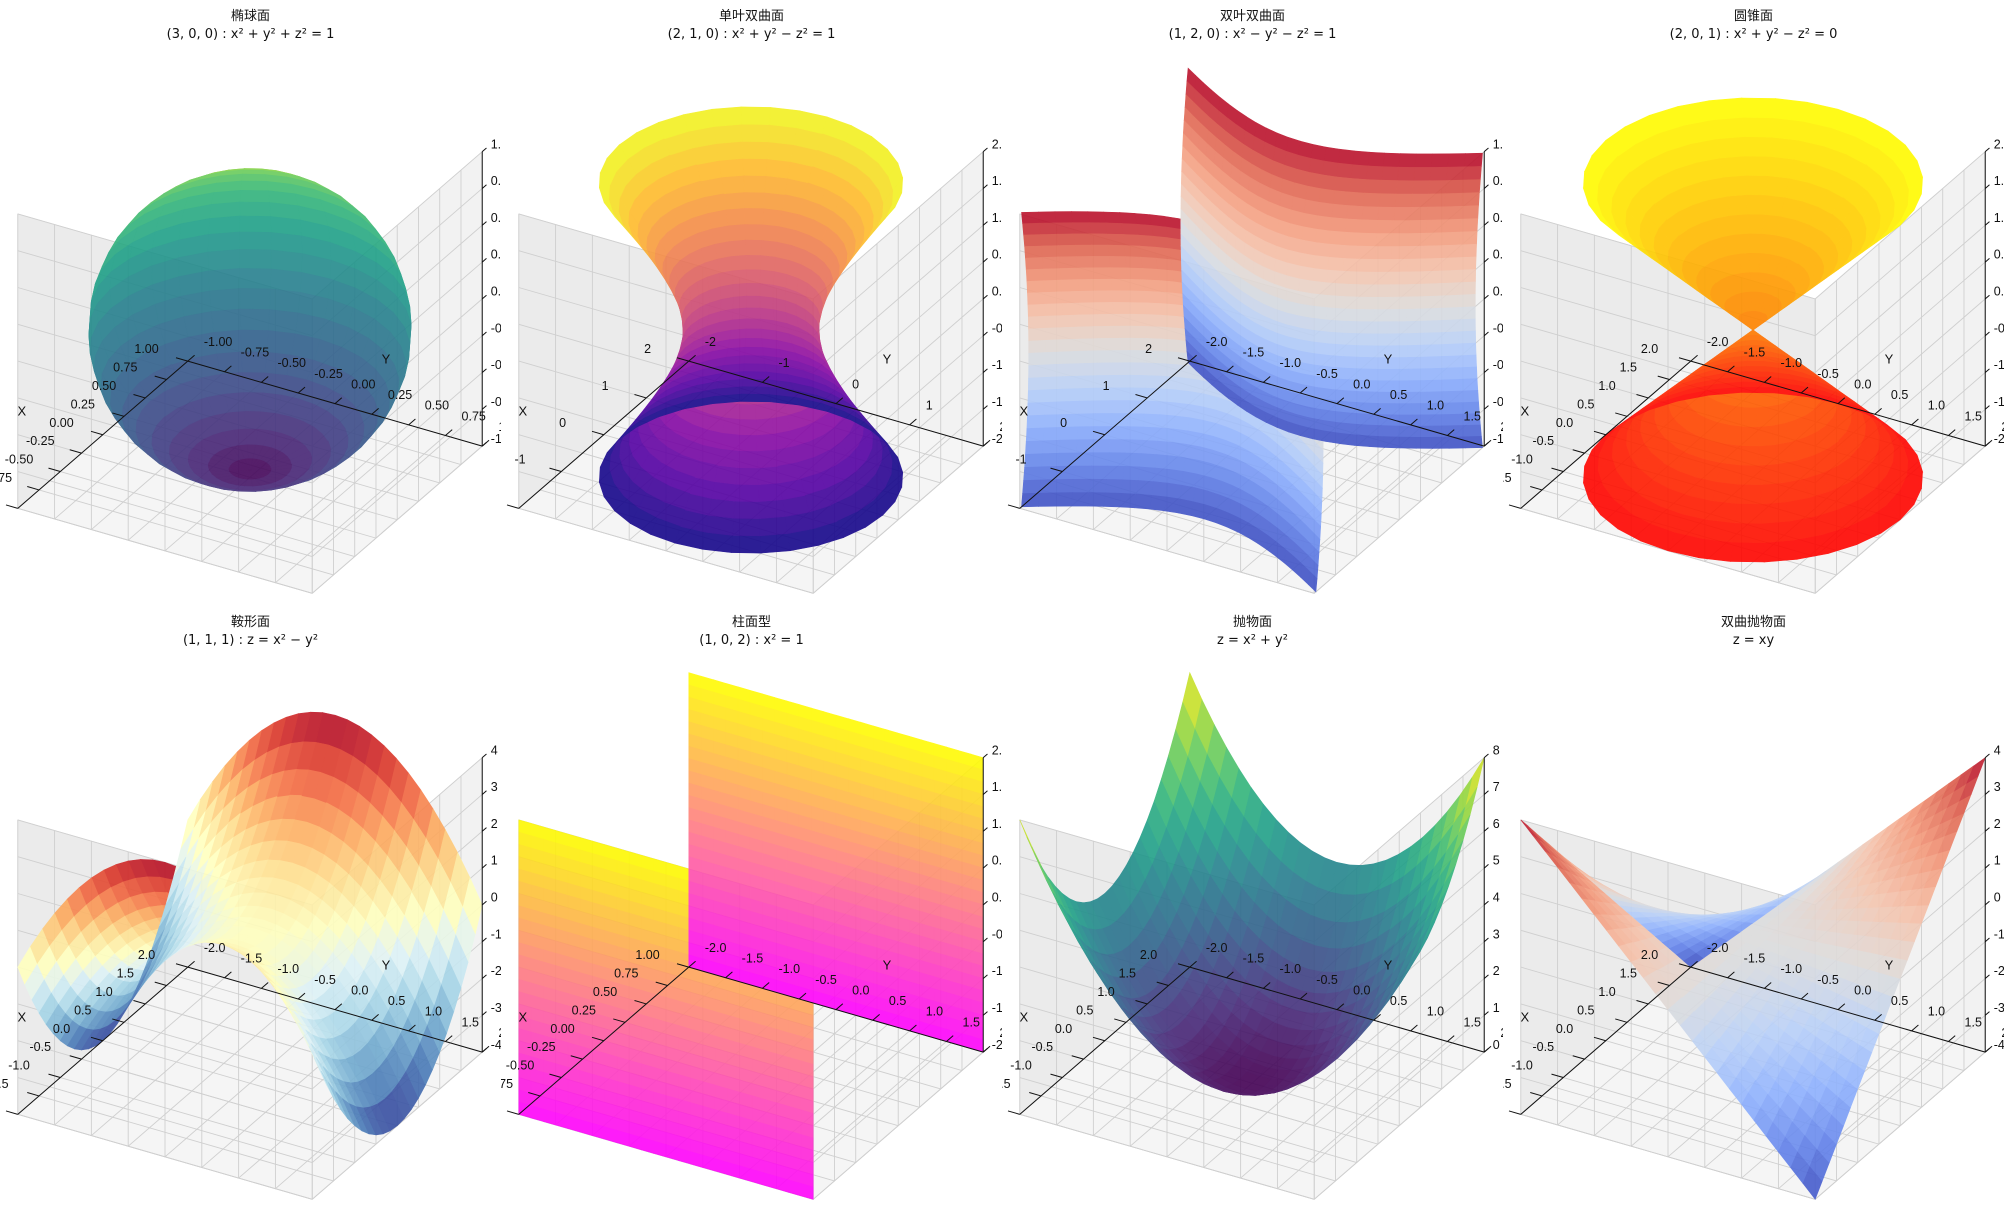 This screenshot has height=1212, width=2004. What do you see at coordinates (291, 363) in the screenshot?
I see `y-tick-label: -0.50` at bounding box center [291, 363].